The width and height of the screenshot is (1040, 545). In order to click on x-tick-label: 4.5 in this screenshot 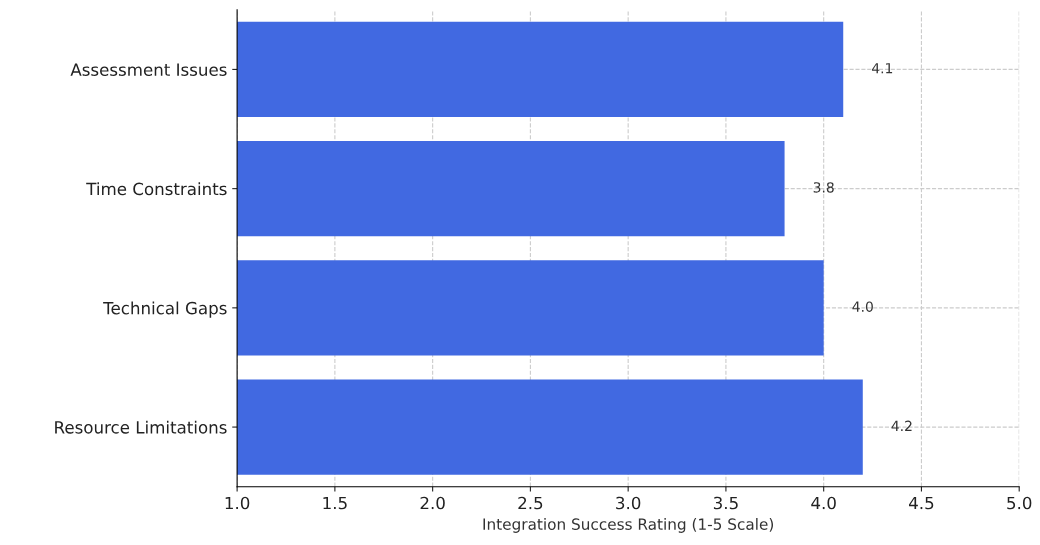, I will do `click(921, 503)`.